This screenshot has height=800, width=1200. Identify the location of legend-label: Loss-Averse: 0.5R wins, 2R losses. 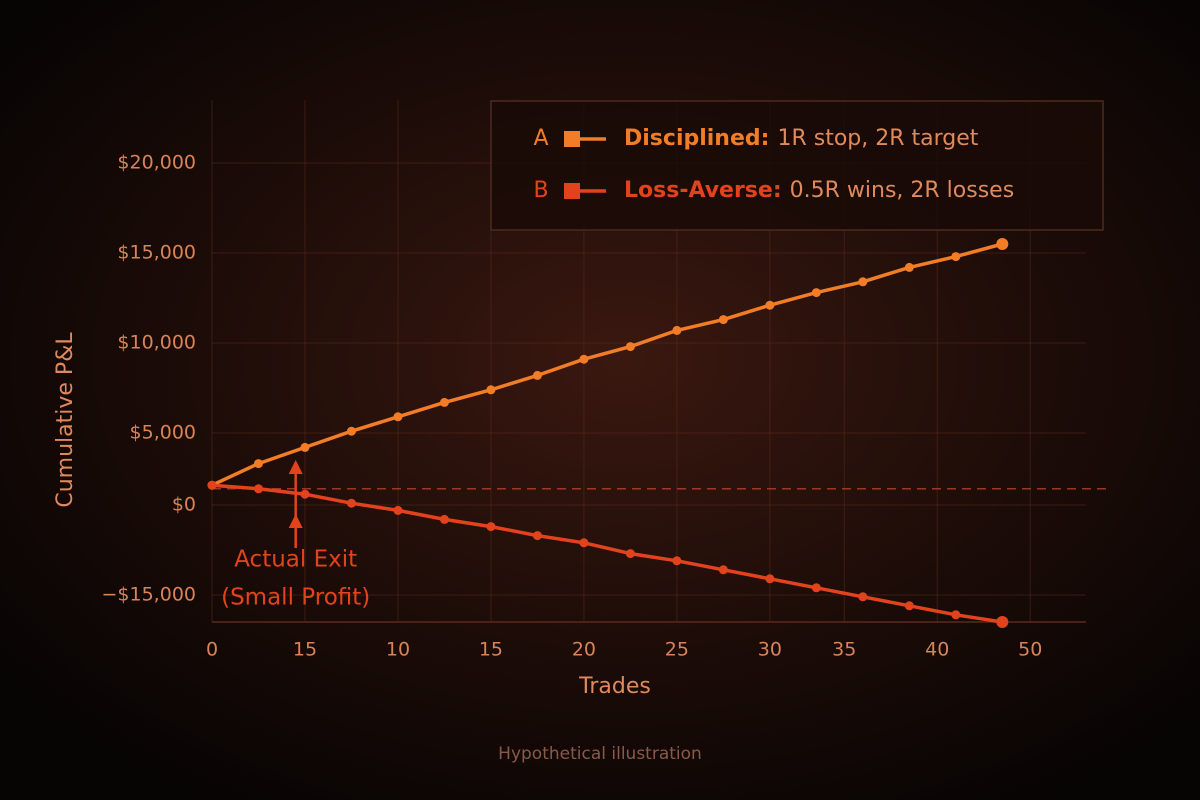
(819, 190).